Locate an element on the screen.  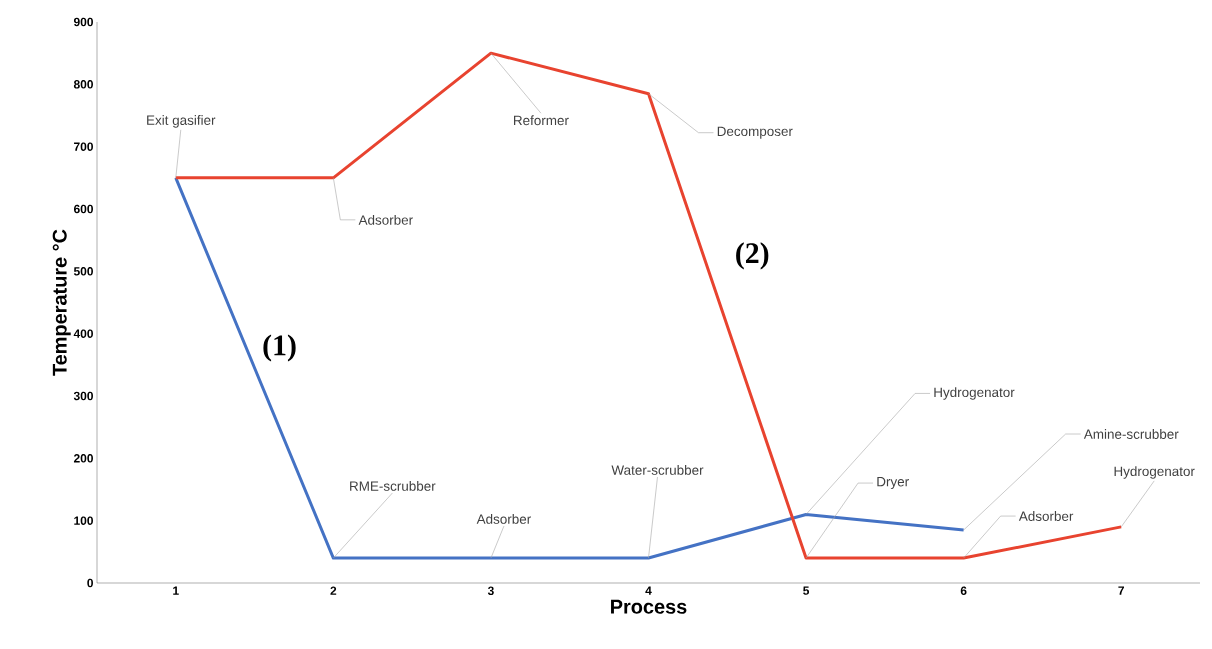
annotation: Water-scrubber is located at coordinates (657, 469).